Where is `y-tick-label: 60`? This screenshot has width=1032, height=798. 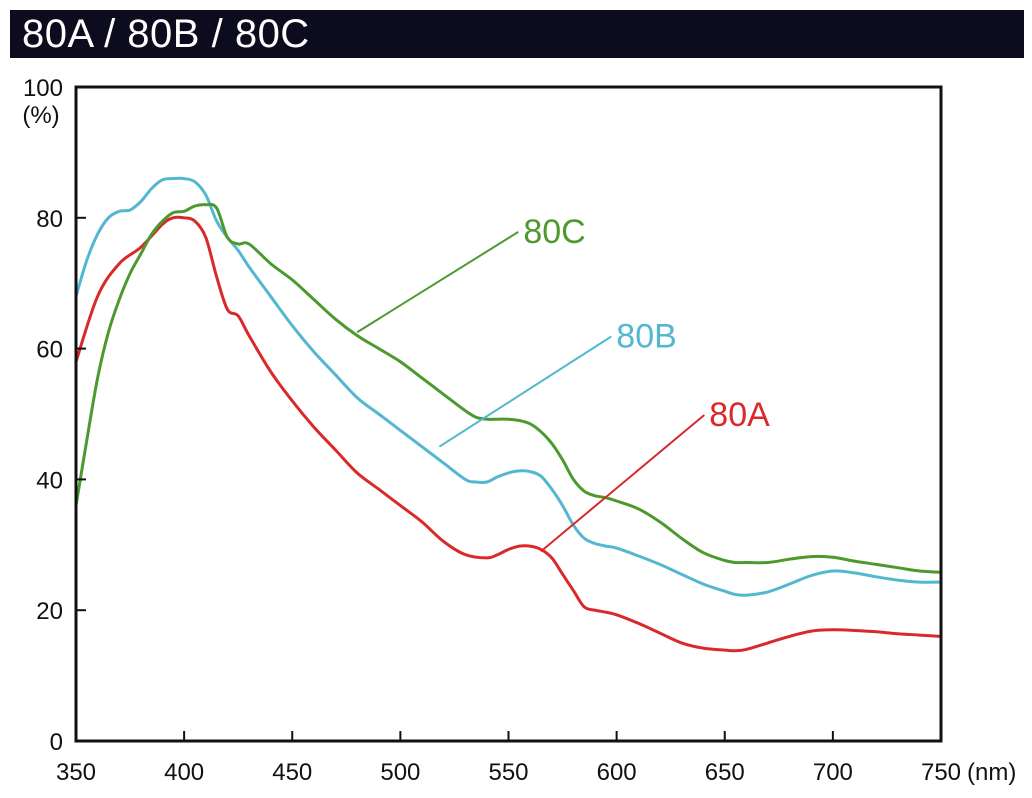 y-tick-label: 60 is located at coordinates (49, 350).